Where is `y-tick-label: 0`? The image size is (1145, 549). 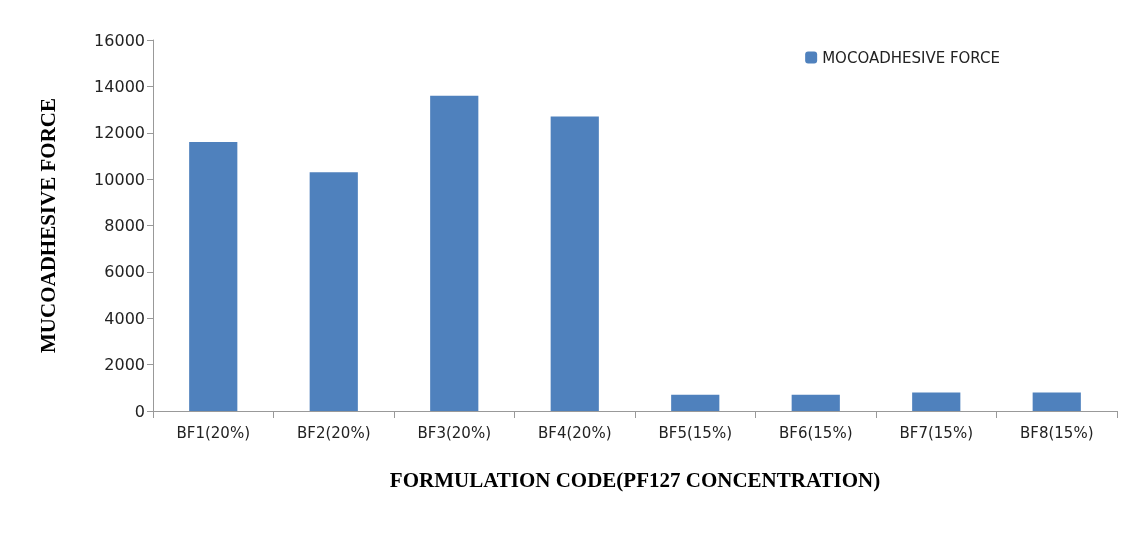 y-tick-label: 0 is located at coordinates (139, 411).